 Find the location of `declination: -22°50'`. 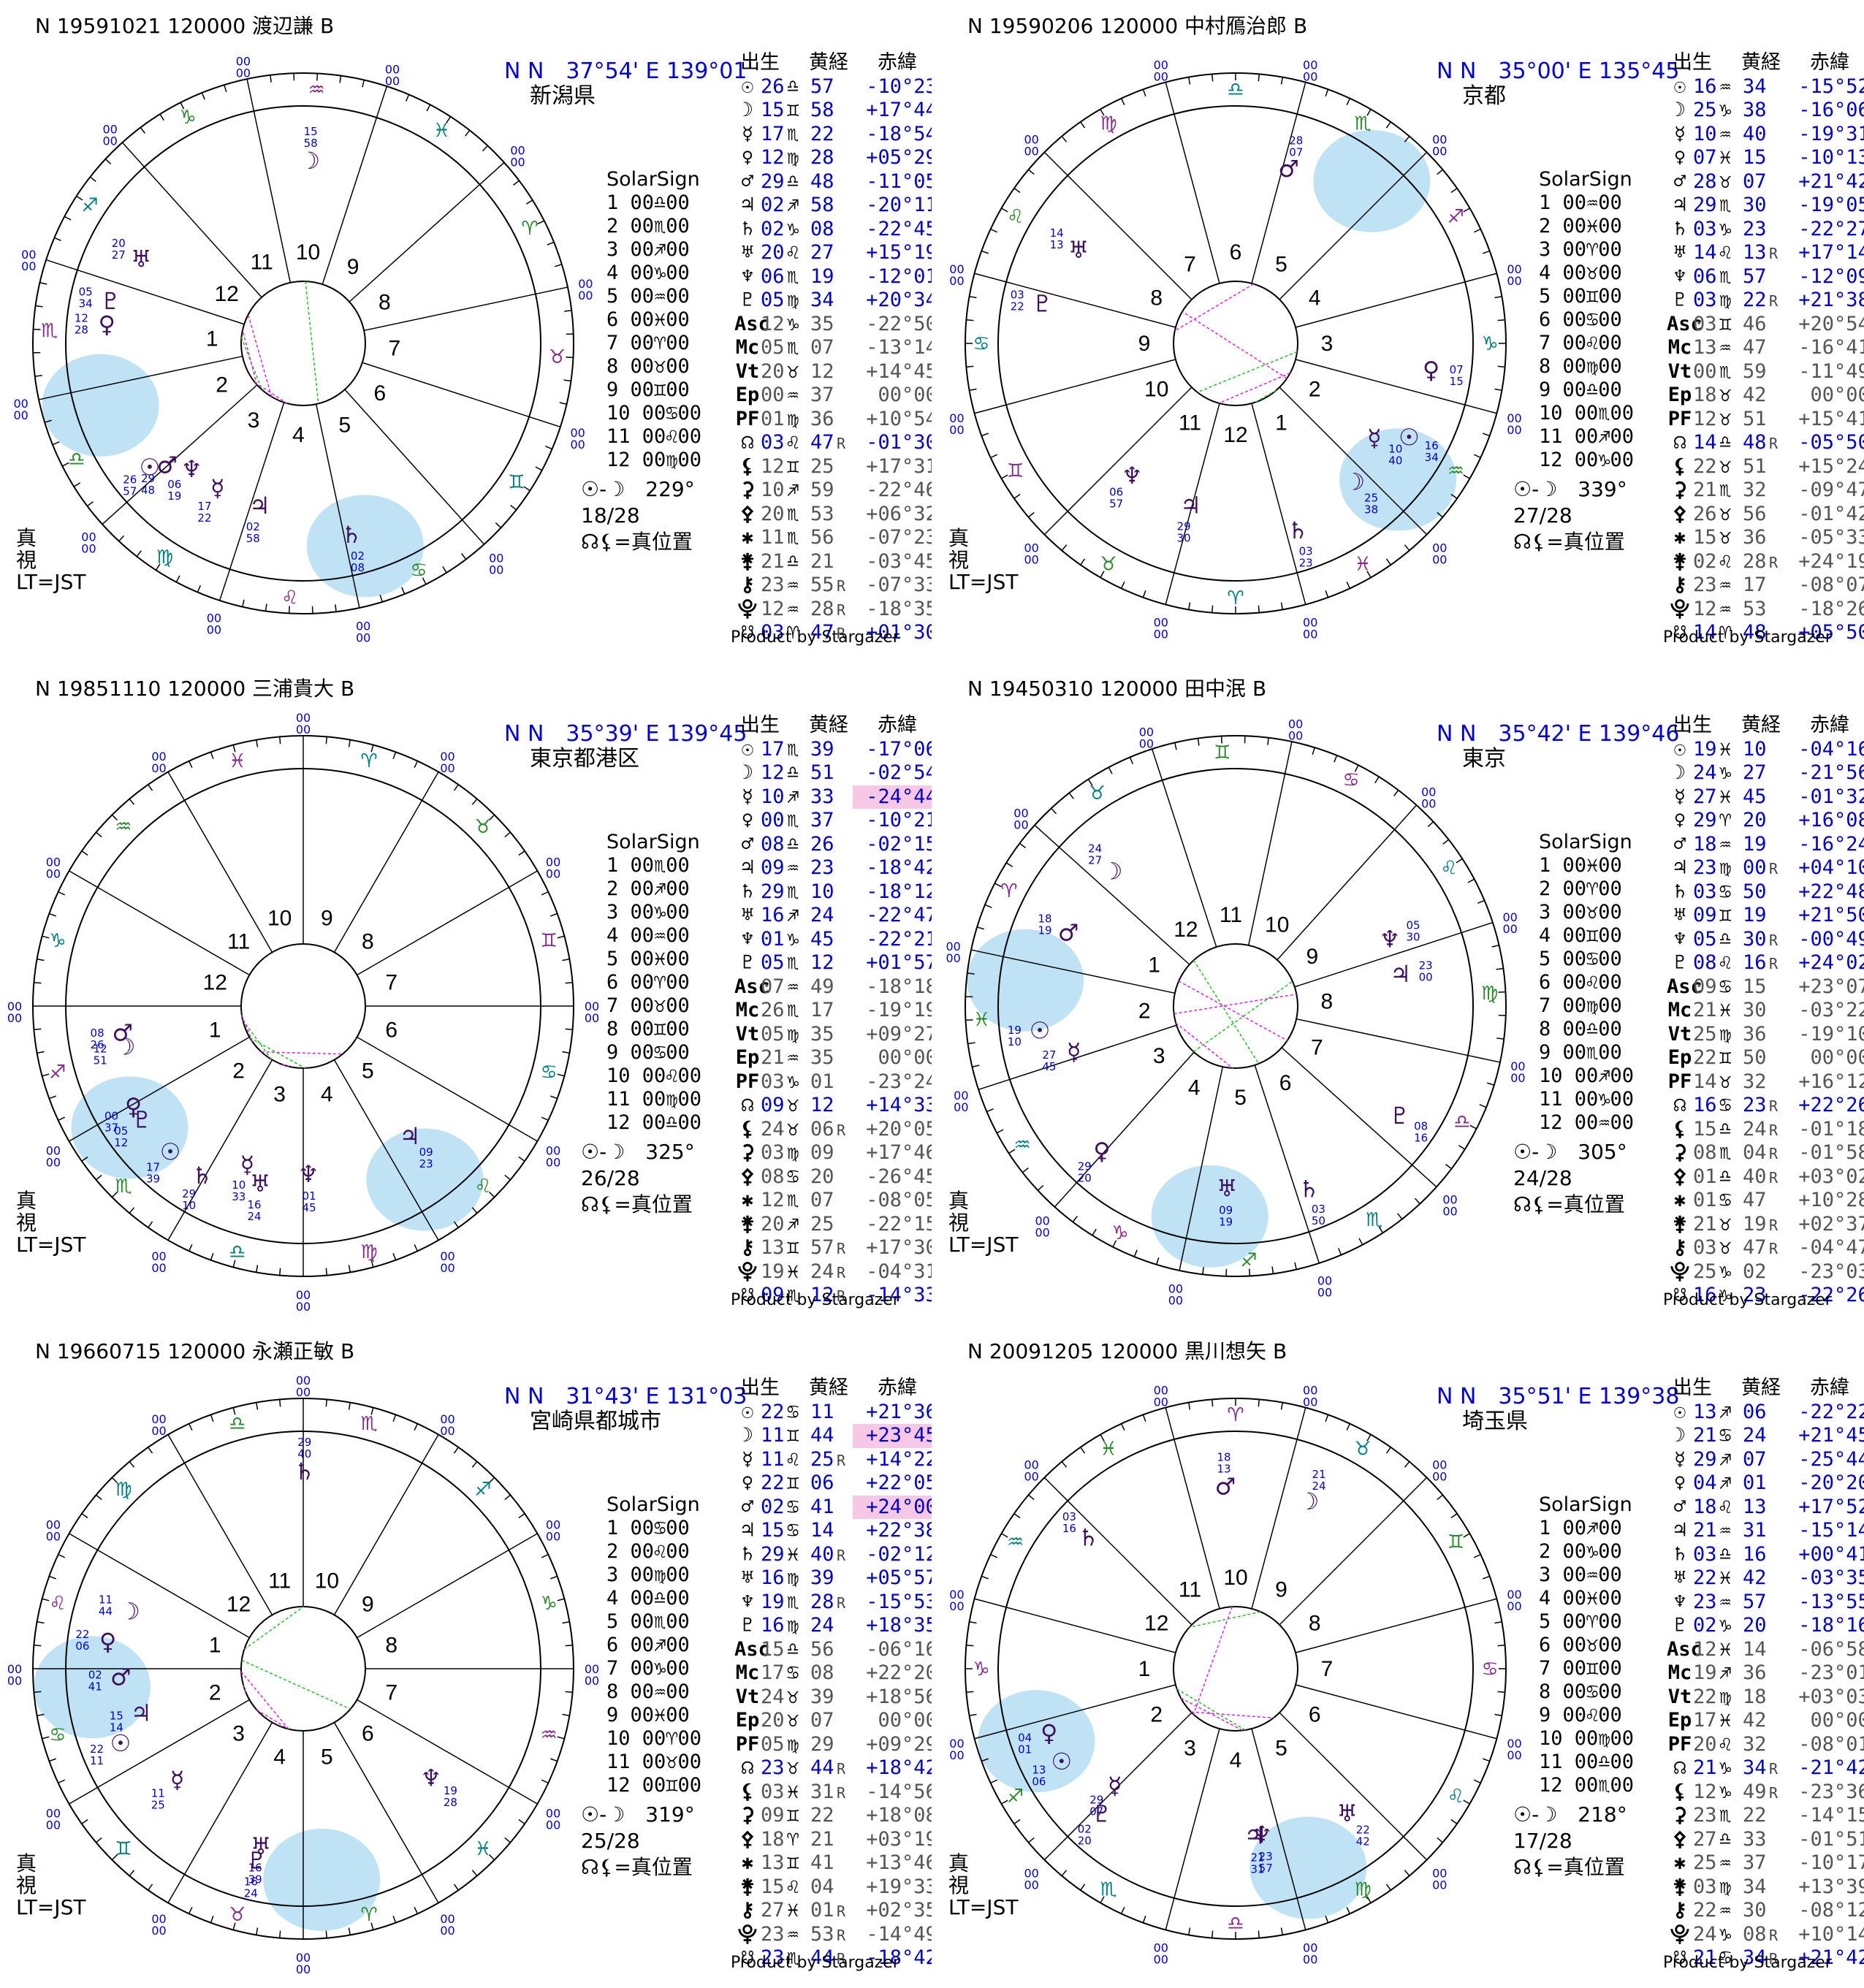

declination: -22°50' is located at coordinates (899, 323).